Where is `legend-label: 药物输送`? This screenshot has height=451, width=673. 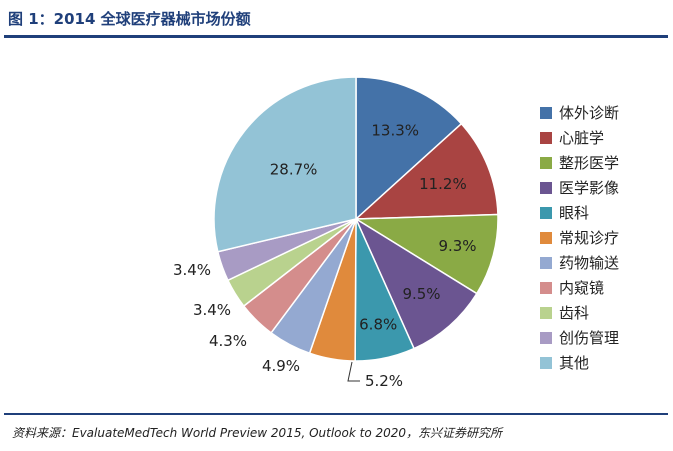 legend-label: 药物输送 is located at coordinates (589, 263).